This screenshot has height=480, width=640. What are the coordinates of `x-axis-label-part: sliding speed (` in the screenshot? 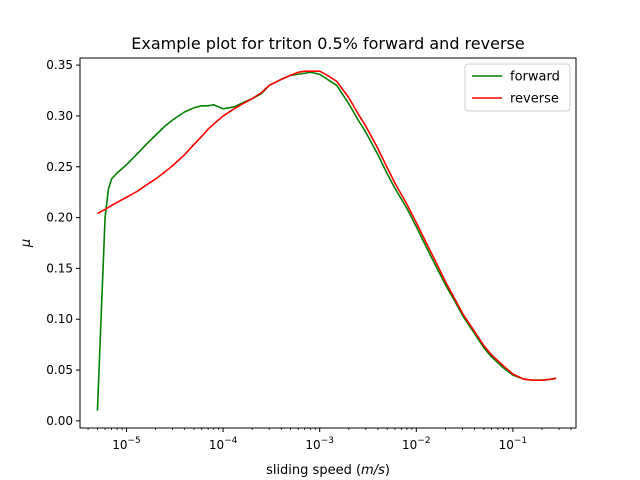 It's located at (313, 470).